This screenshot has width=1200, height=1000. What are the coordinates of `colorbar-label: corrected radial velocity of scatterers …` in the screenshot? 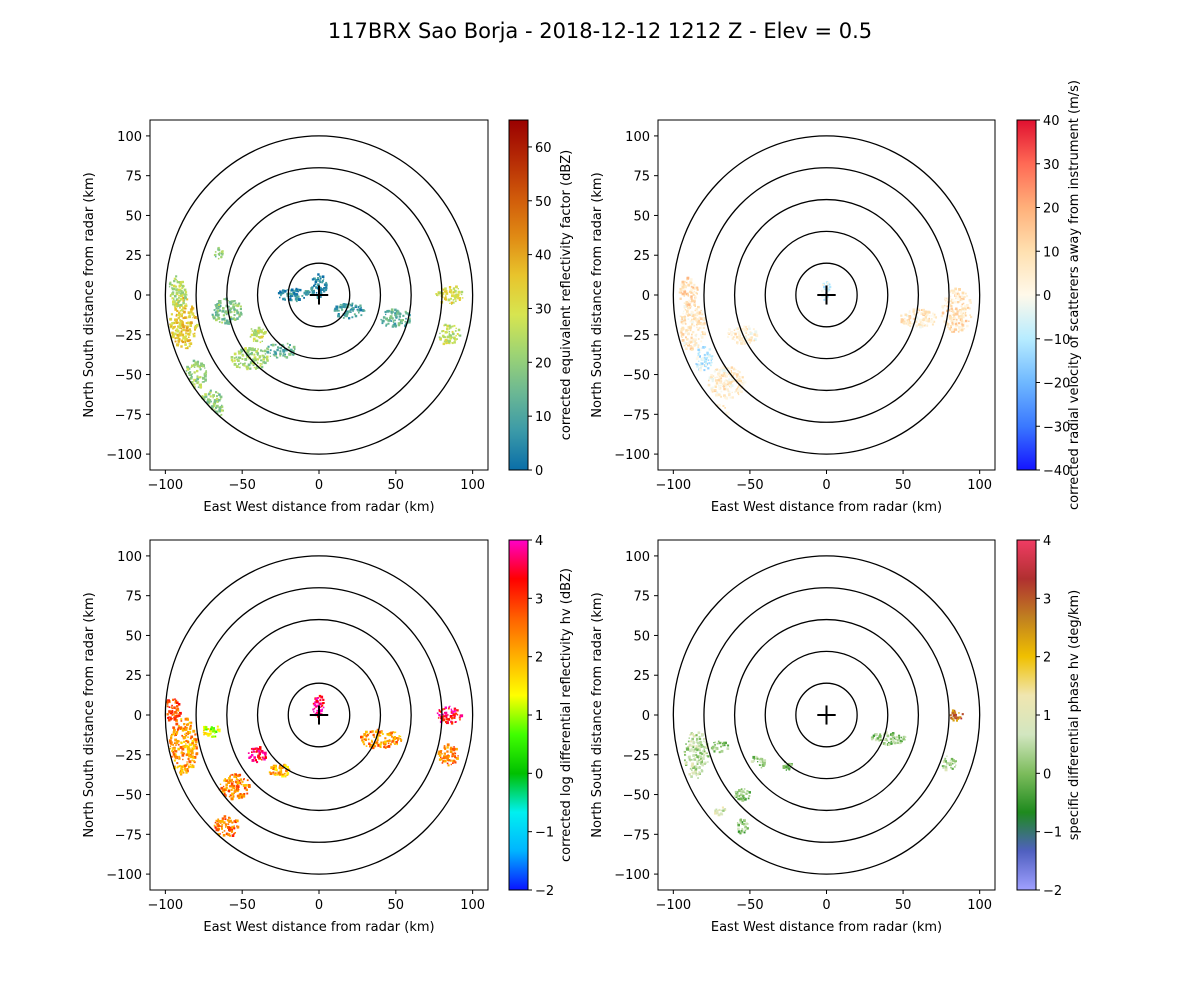 It's located at (1074, 295).